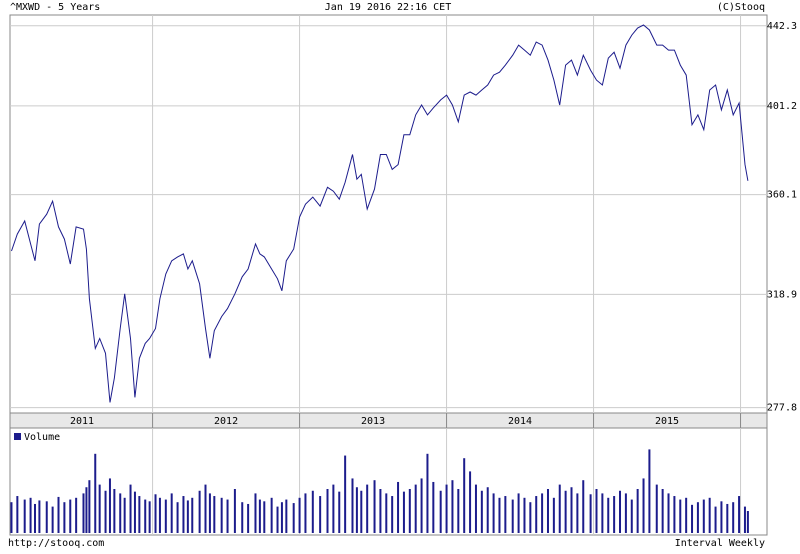 This screenshot has height=554, width=800. I want to click on chart-subtitle: Jan 19 2016 22:16 CET, so click(388, 7).